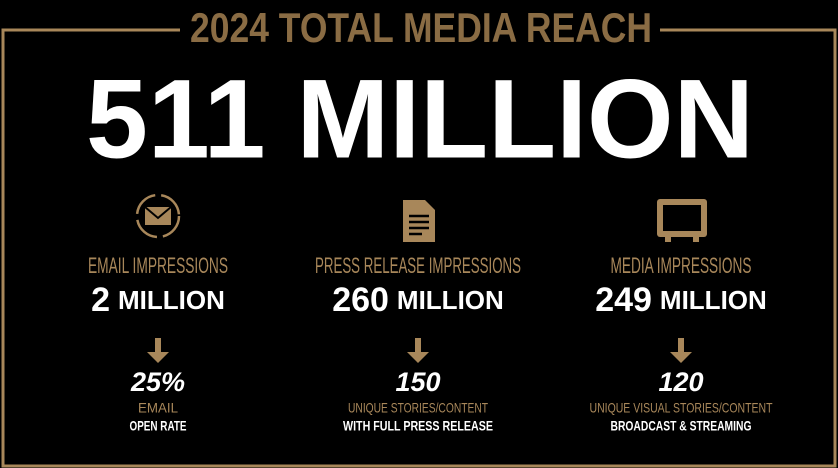 The width and height of the screenshot is (838, 468). I want to click on column-value: 2 MILLION, so click(158, 300).